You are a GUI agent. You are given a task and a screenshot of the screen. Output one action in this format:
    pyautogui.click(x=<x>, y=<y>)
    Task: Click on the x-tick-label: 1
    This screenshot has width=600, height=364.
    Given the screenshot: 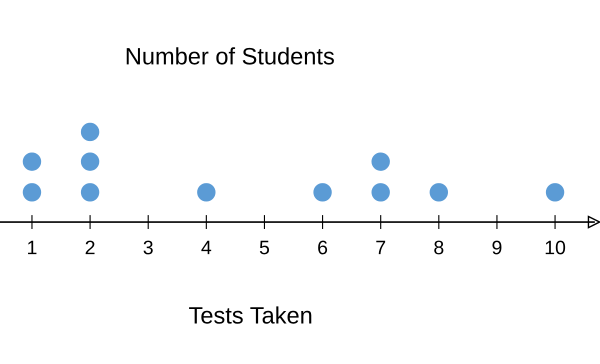 What is the action you would take?
    pyautogui.click(x=32, y=247)
    